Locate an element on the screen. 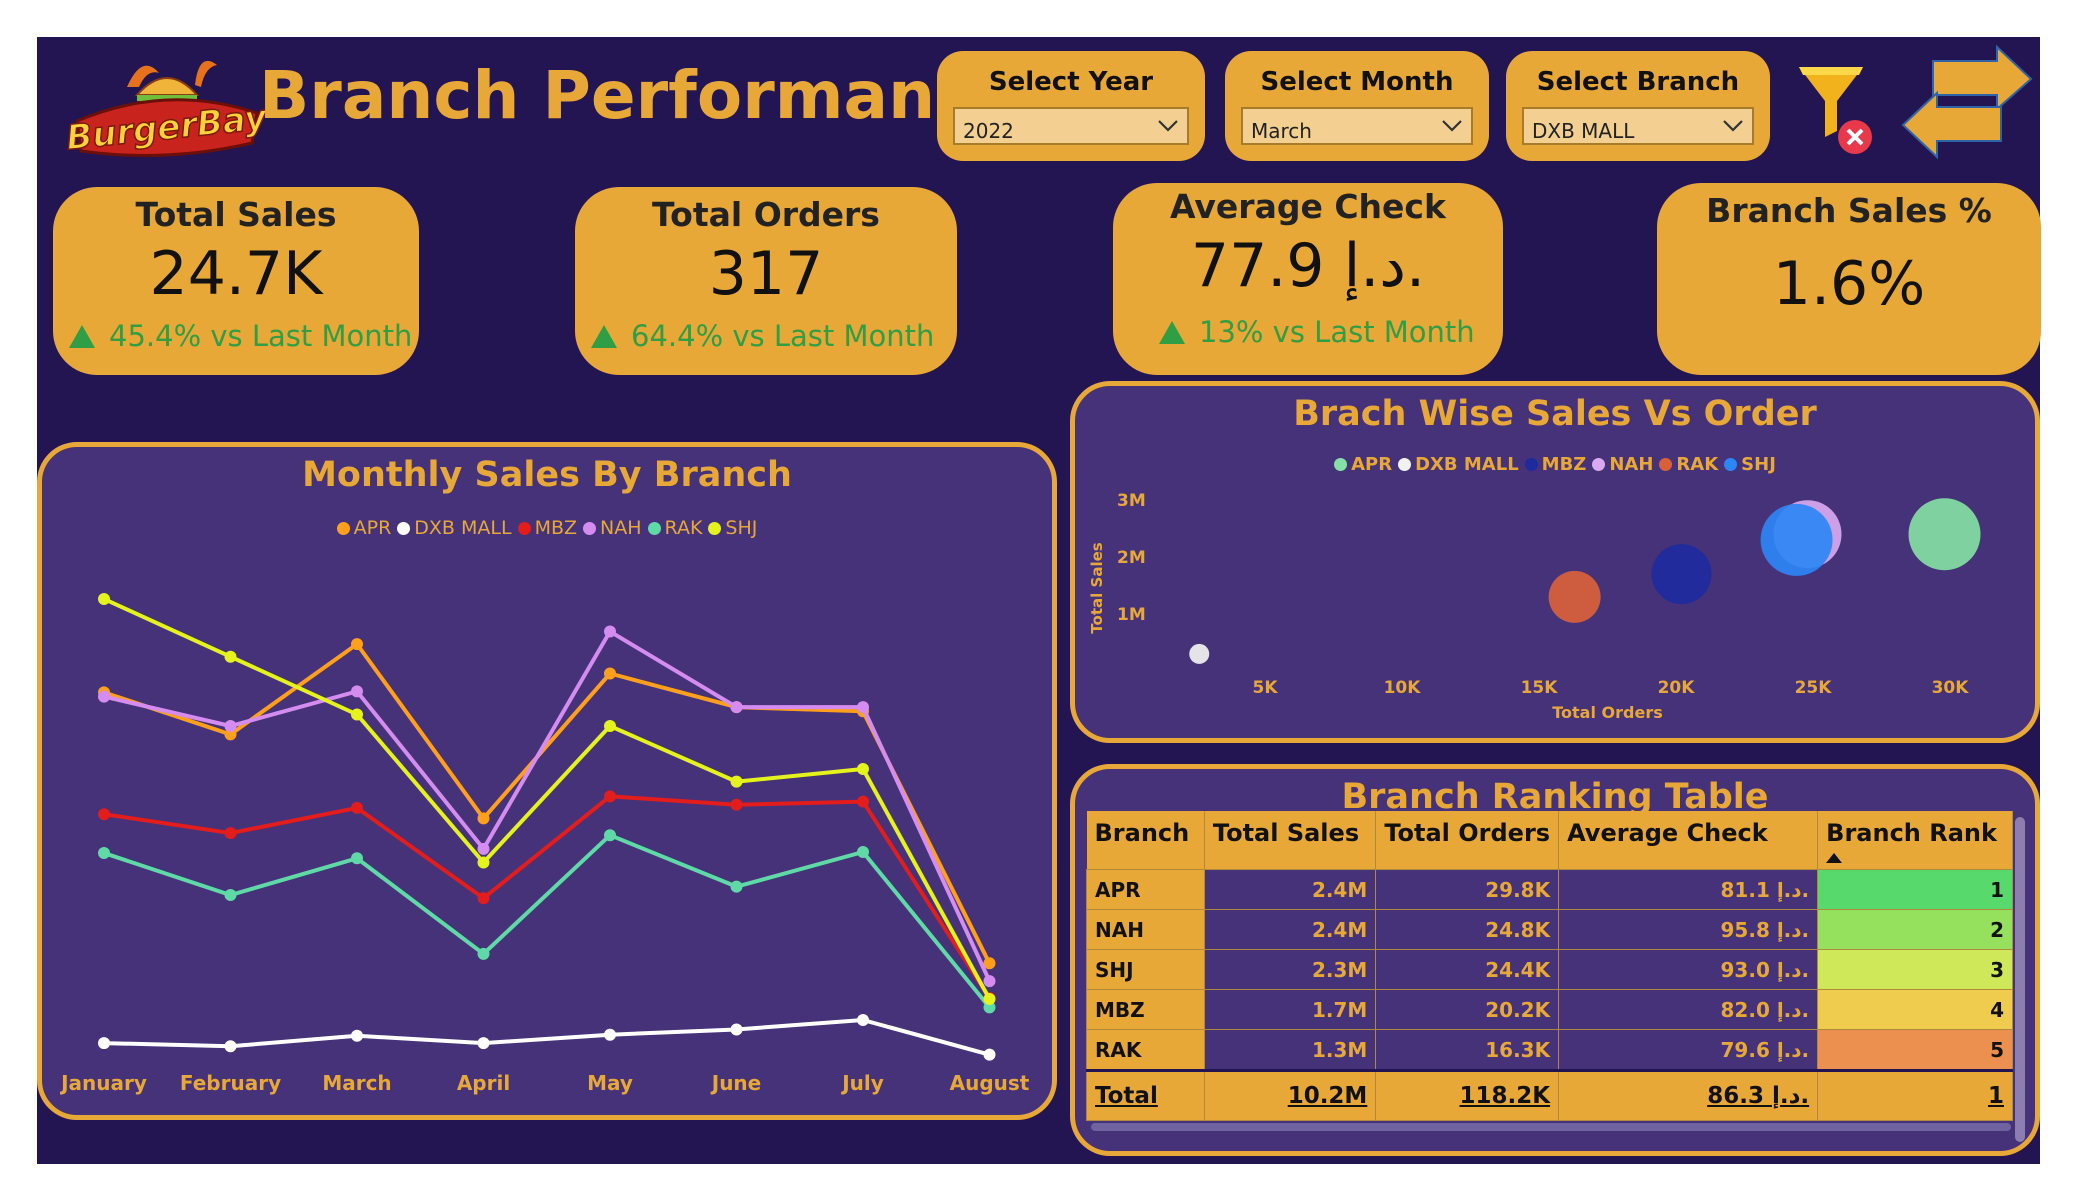 The height and width of the screenshot is (1200, 2075). bubble-dxb-mall is located at coordinates (1199, 653).